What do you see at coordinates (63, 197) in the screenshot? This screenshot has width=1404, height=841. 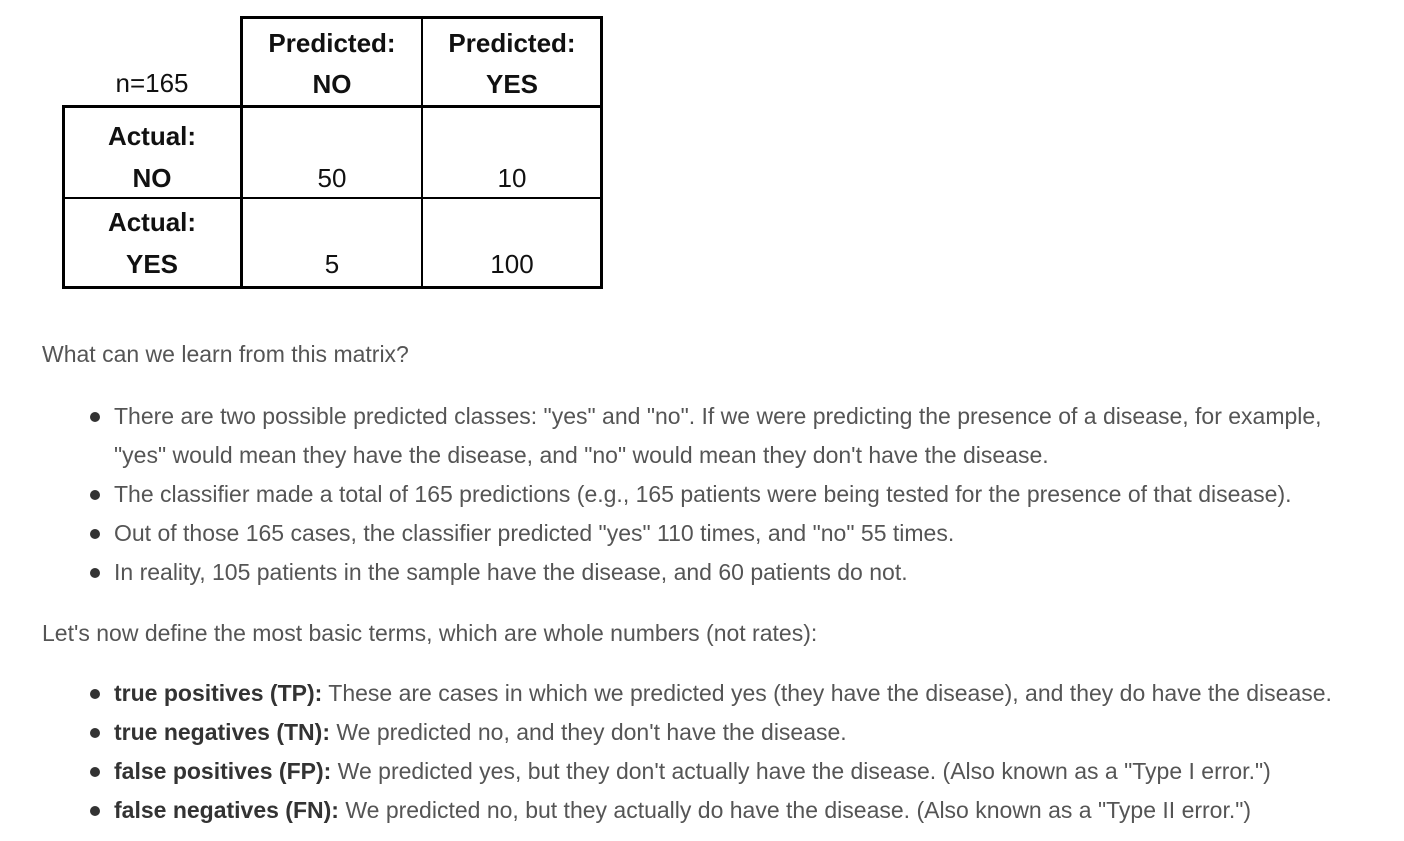 I see `matrix-border-left` at bounding box center [63, 197].